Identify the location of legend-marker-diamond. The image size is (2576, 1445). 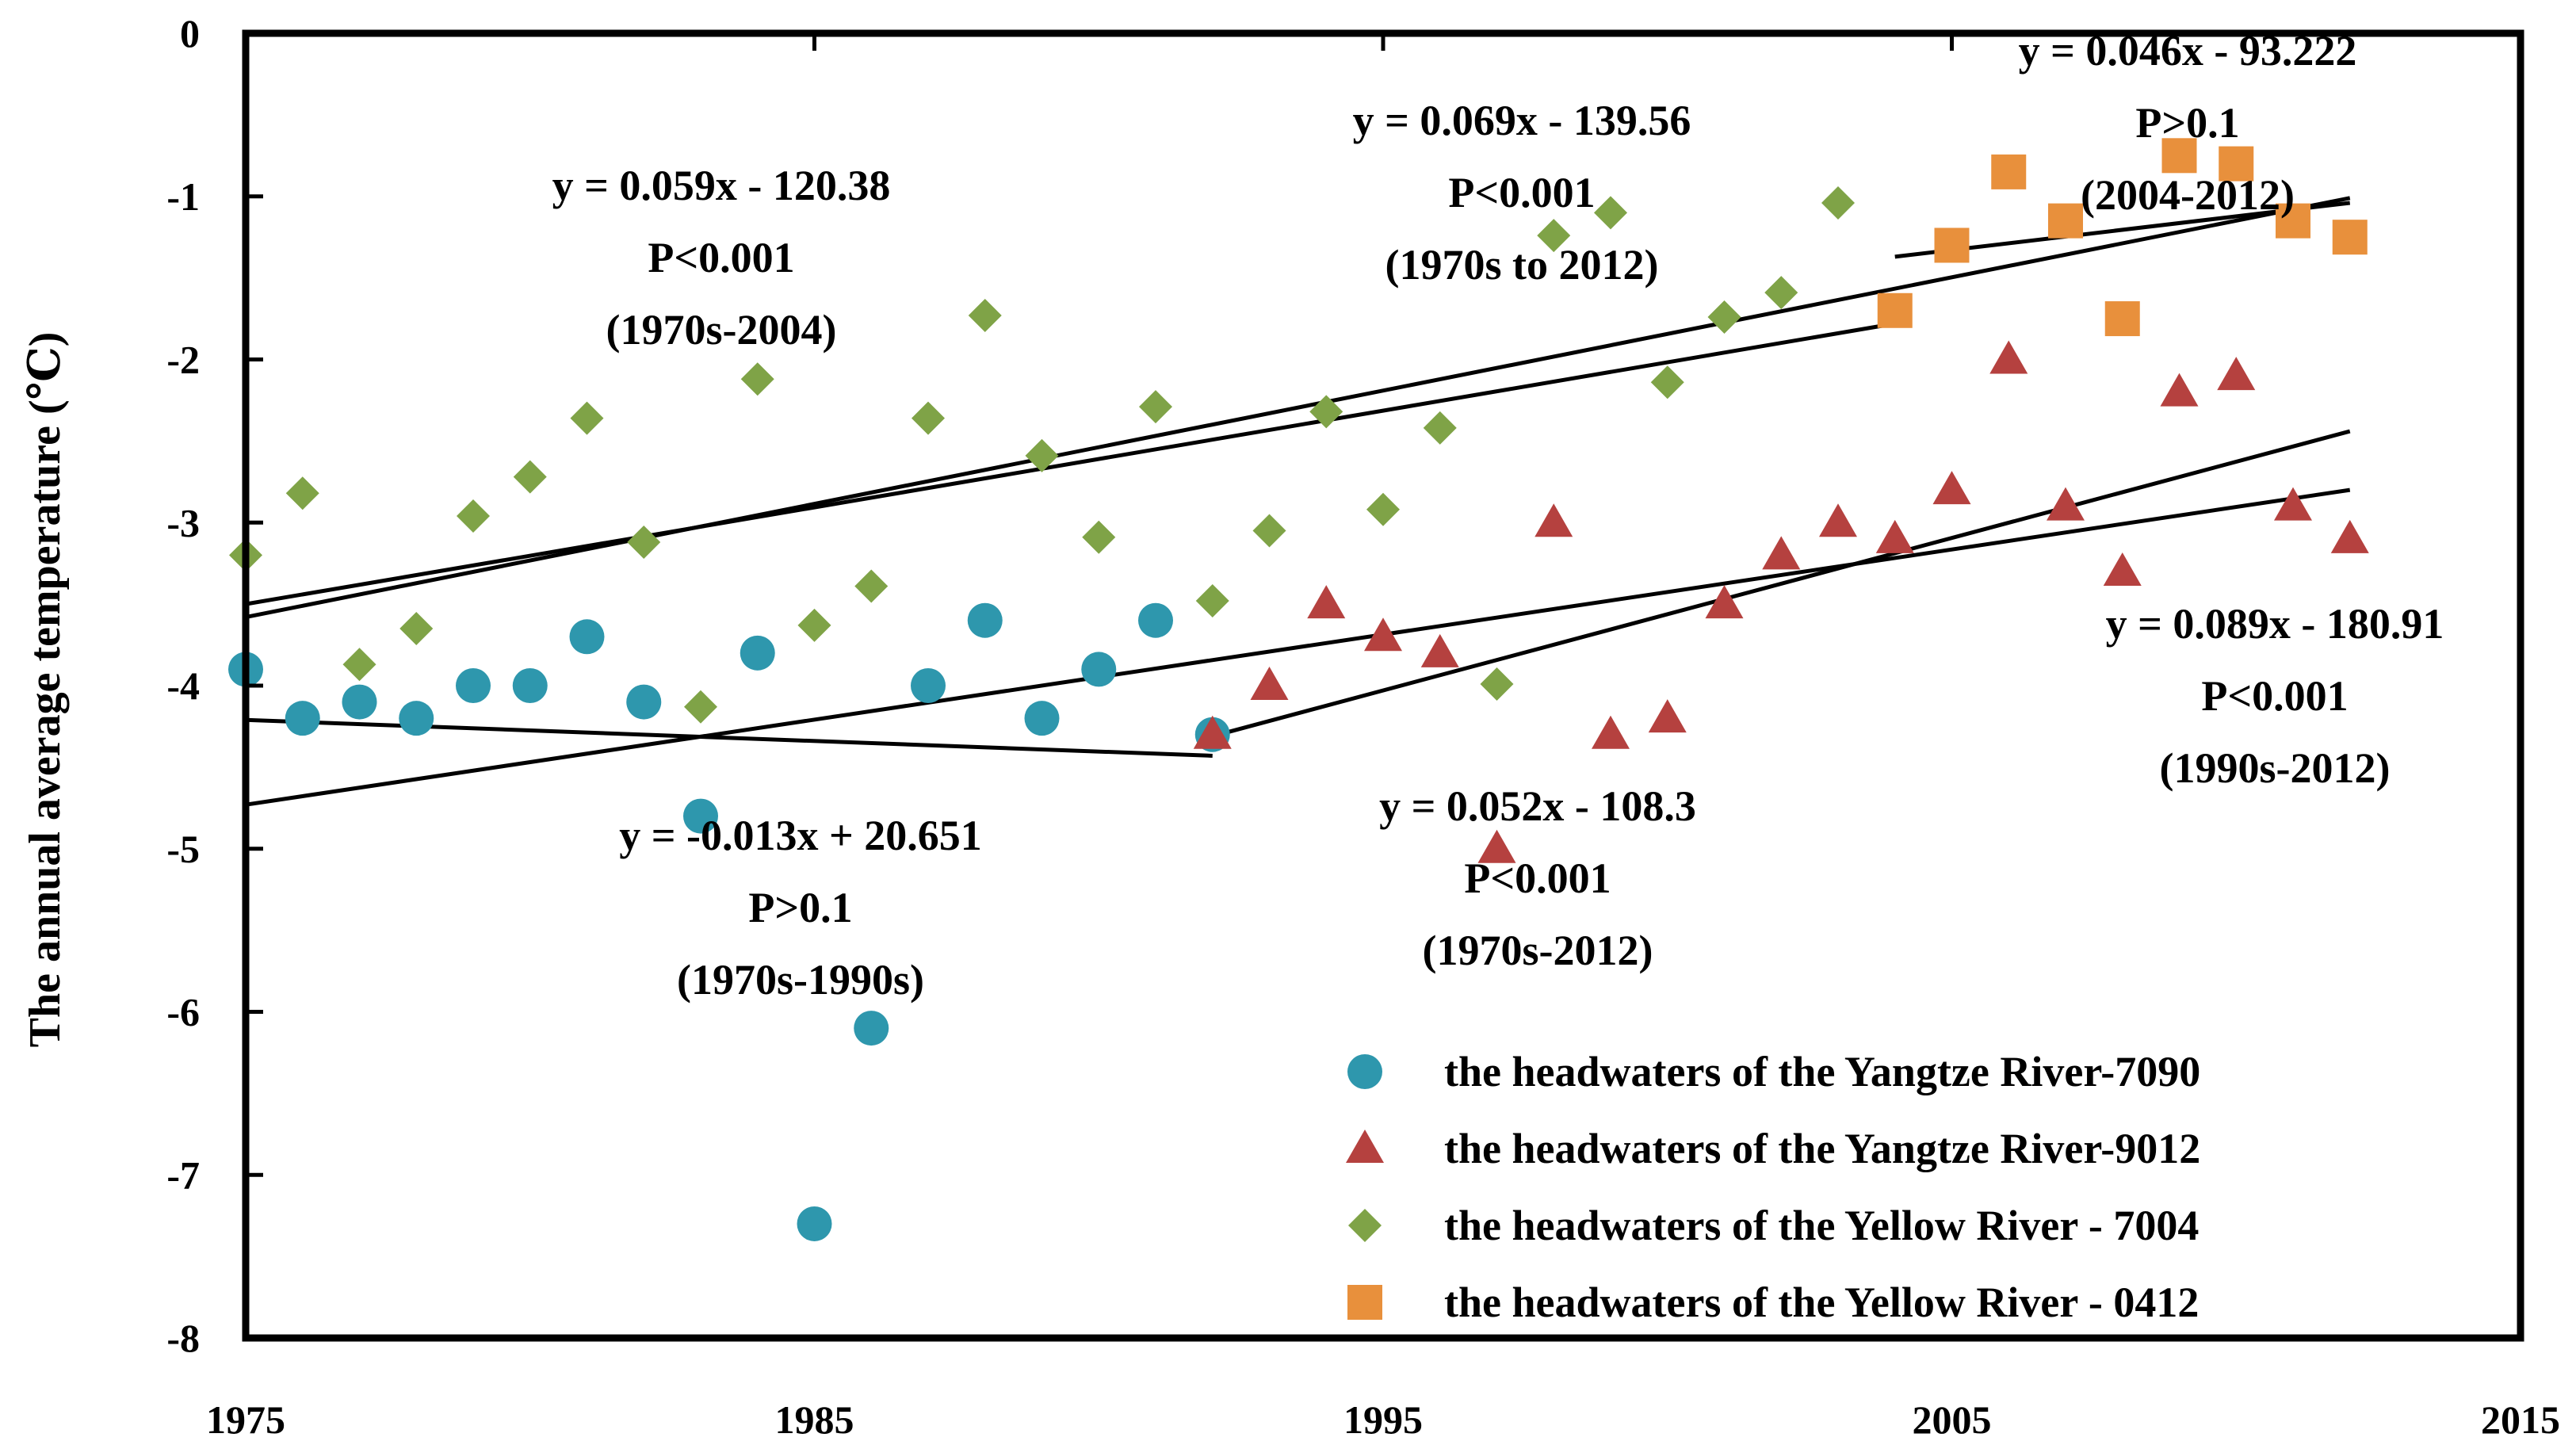
(1365, 1226).